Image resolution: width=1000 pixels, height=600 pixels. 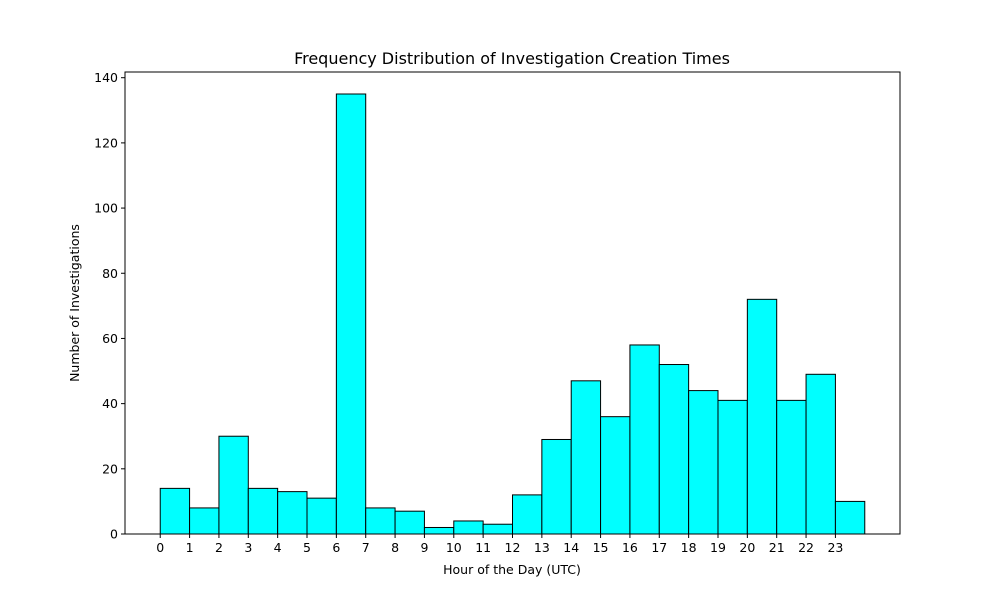 I want to click on x-tick-label: 14, so click(x=571, y=547).